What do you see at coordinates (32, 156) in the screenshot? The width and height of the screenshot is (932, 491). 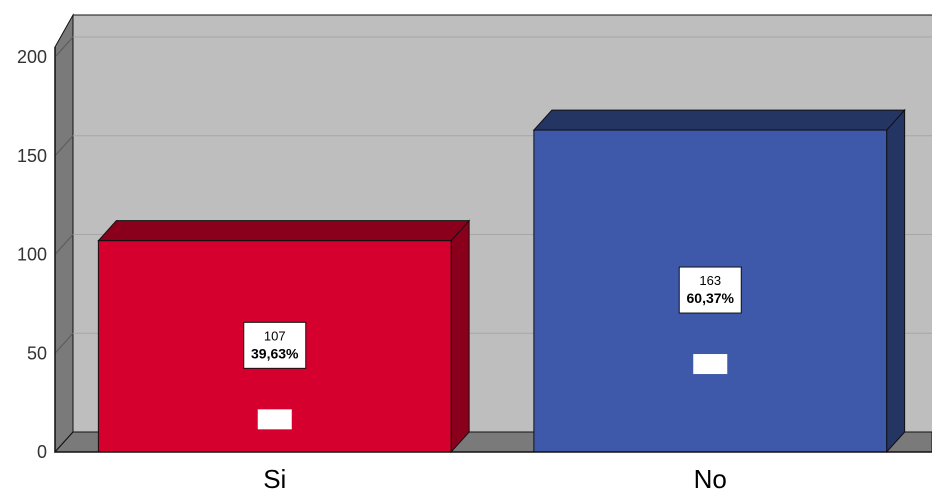 I see `y-tick-label: 150` at bounding box center [32, 156].